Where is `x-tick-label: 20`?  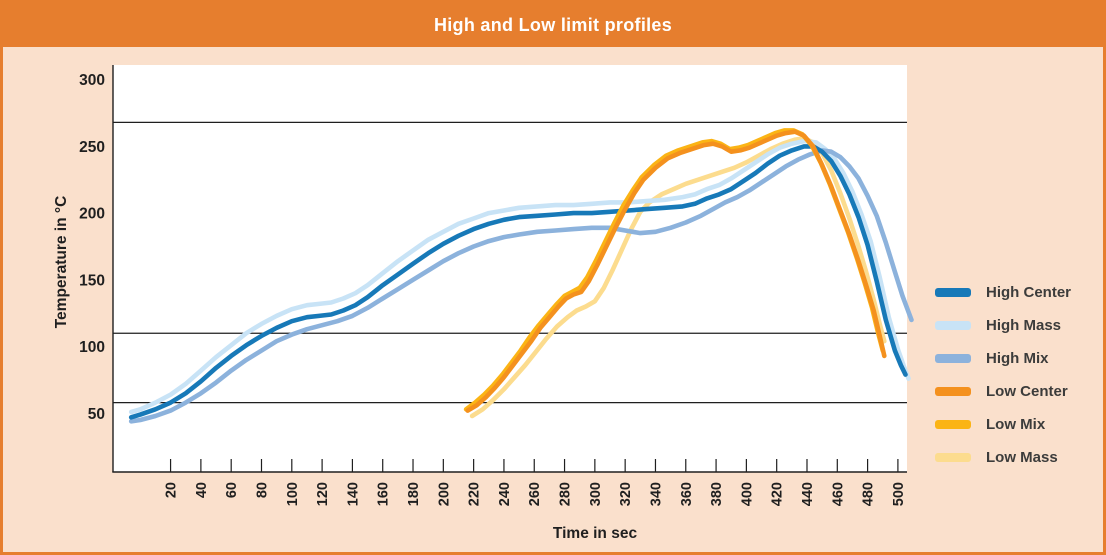 x-tick-label: 20 is located at coordinates (172, 490).